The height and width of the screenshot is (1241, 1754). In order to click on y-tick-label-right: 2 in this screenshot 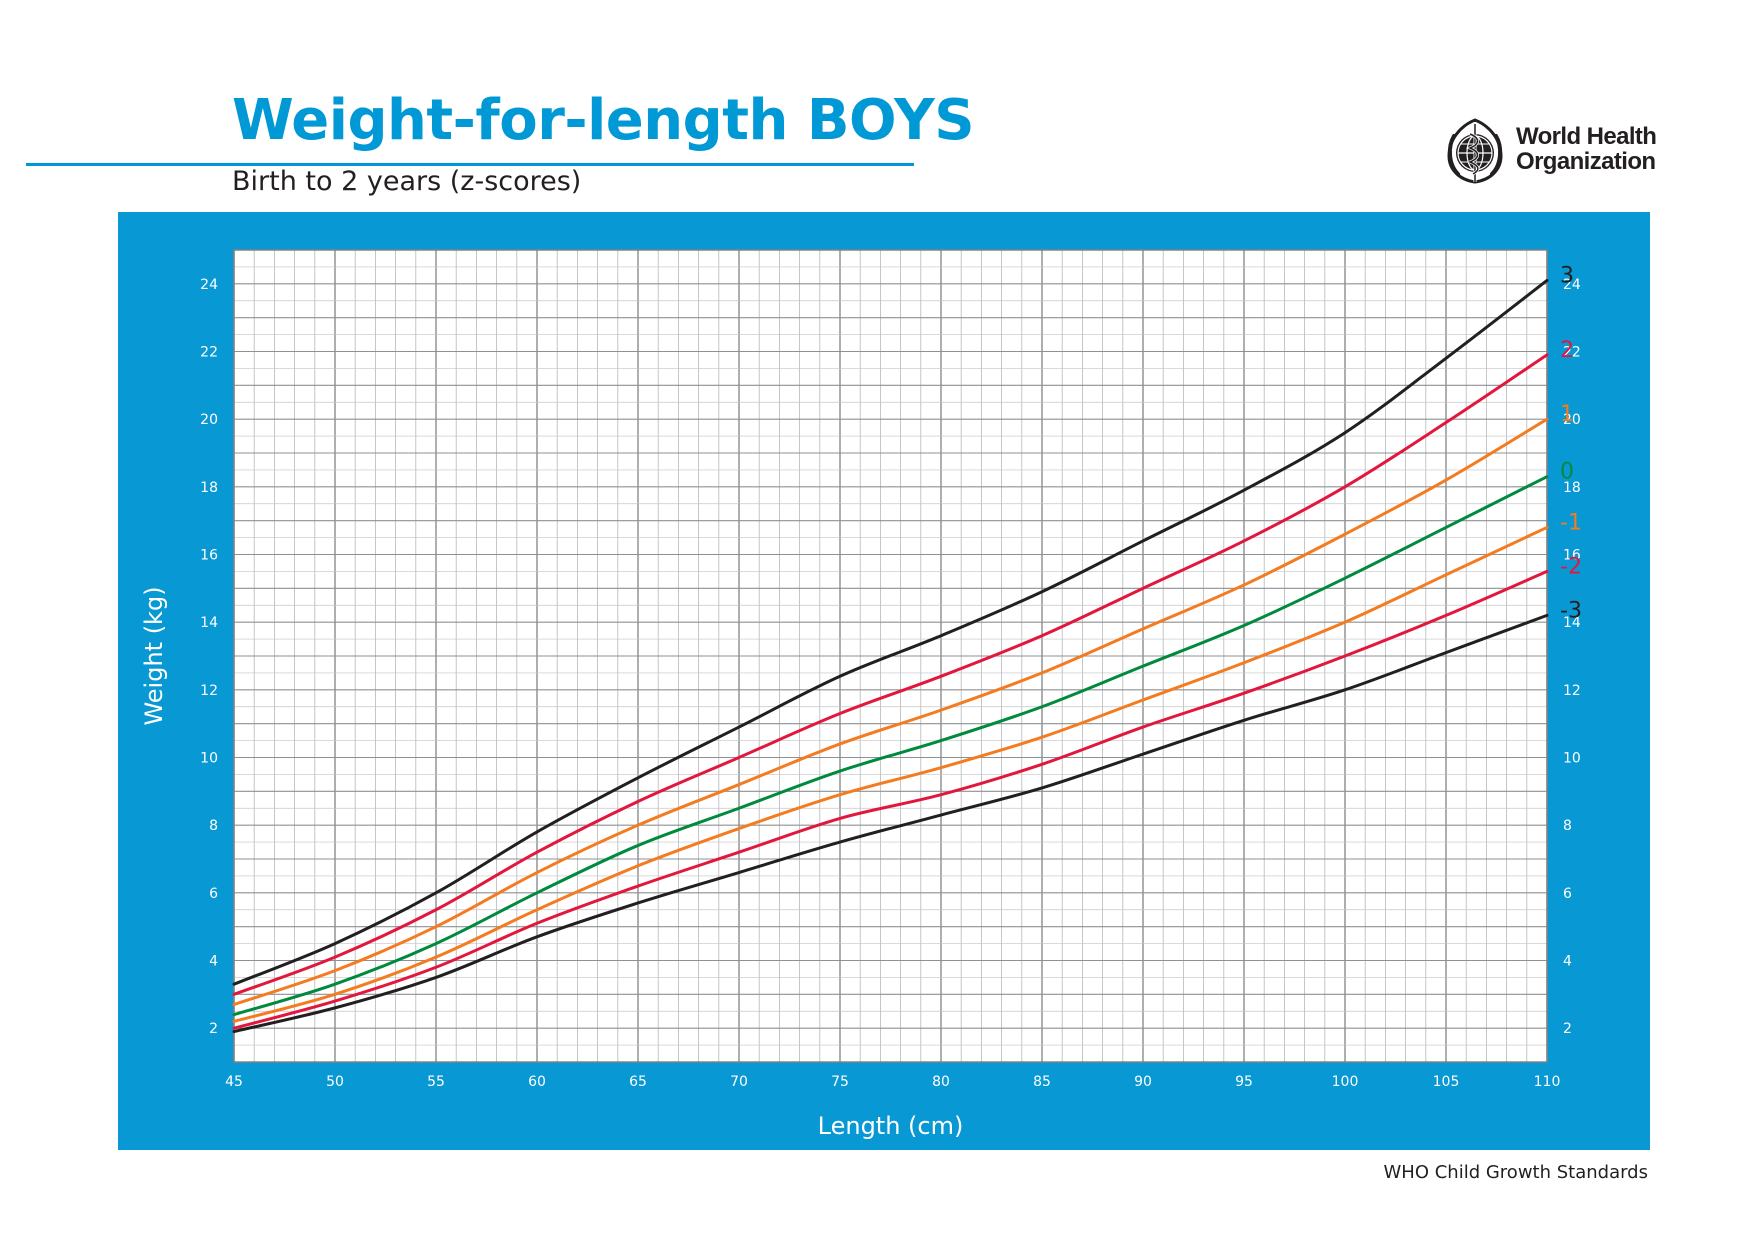, I will do `click(1567, 1029)`.